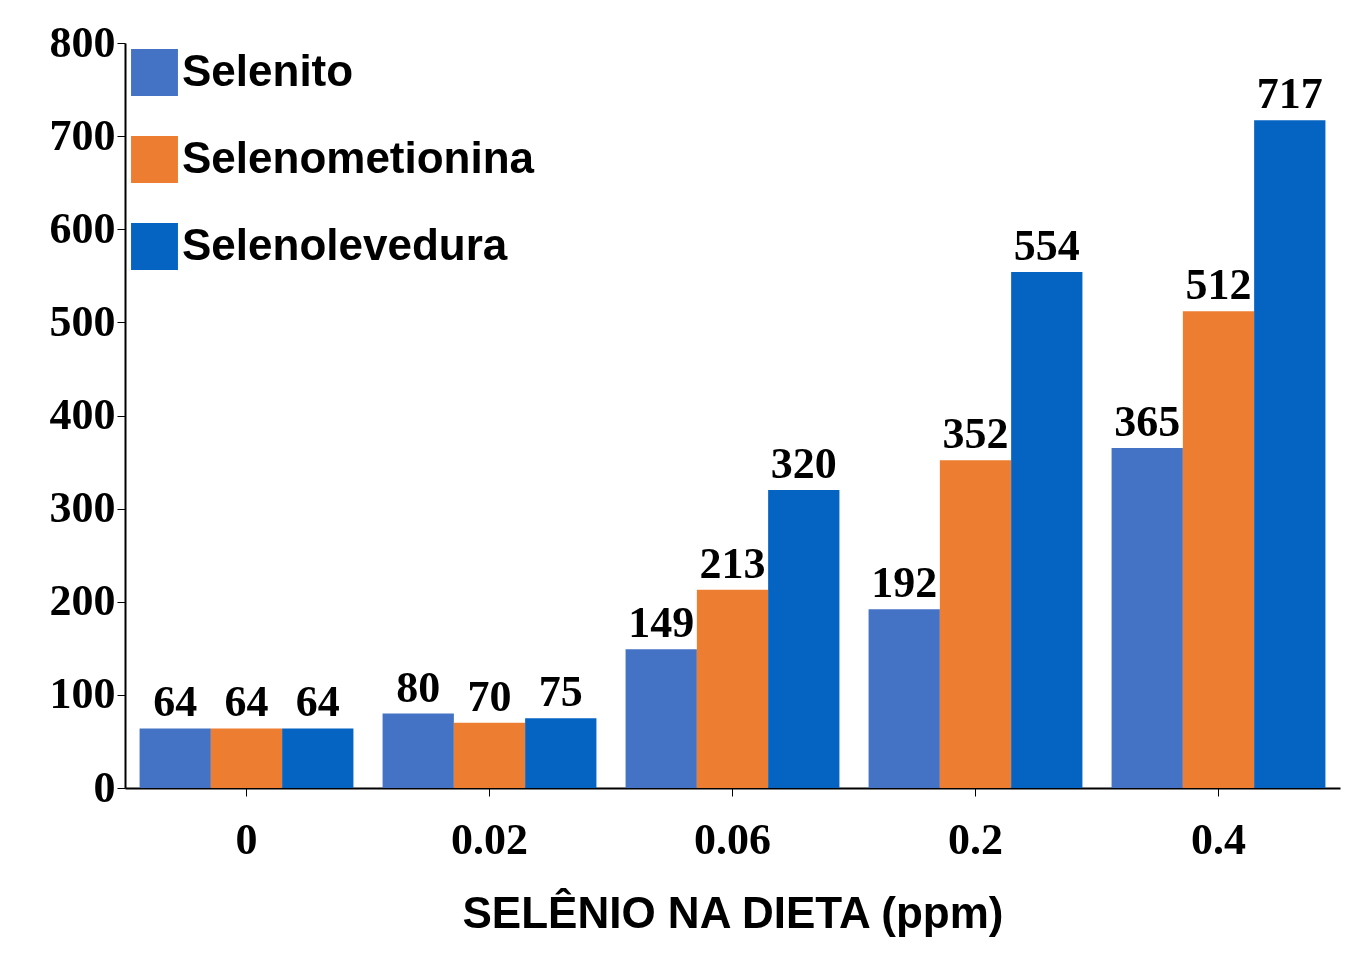  Describe the element at coordinates (732, 563) in the screenshot. I see `data-label: 213` at that location.